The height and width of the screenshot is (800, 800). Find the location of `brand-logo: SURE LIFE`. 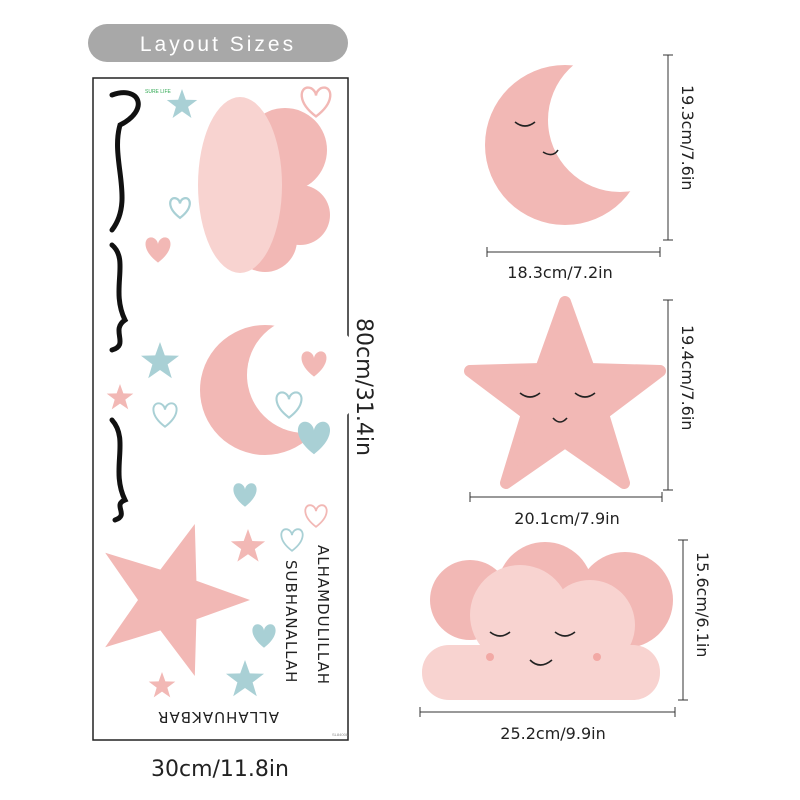

brand-logo: SURE LIFE is located at coordinates (158, 92).